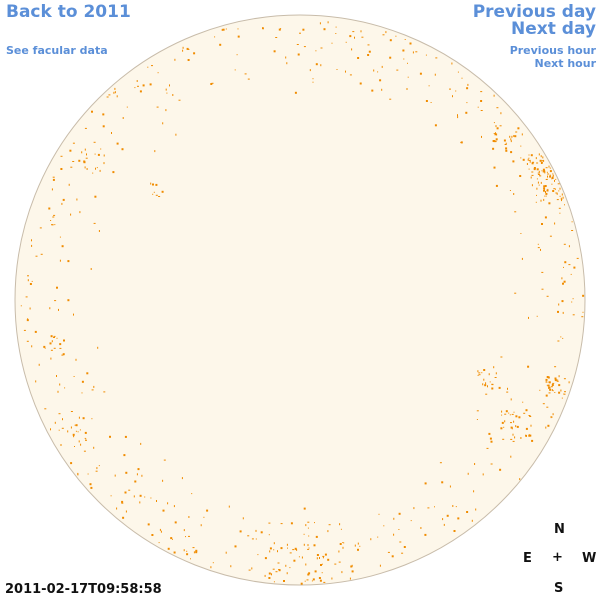 This screenshot has width=600, height=600. Describe the element at coordinates (534, 12) in the screenshot. I see `previous-day-link: Previous day` at that location.